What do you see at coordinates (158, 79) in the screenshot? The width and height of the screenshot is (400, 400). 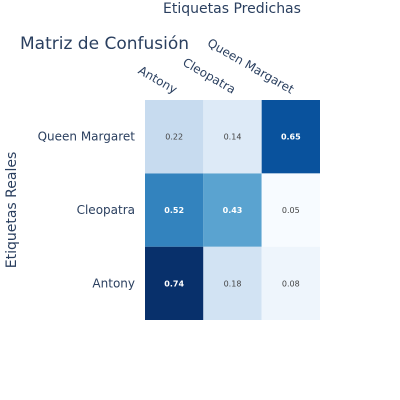 I see `x-tick-label: Antony` at bounding box center [158, 79].